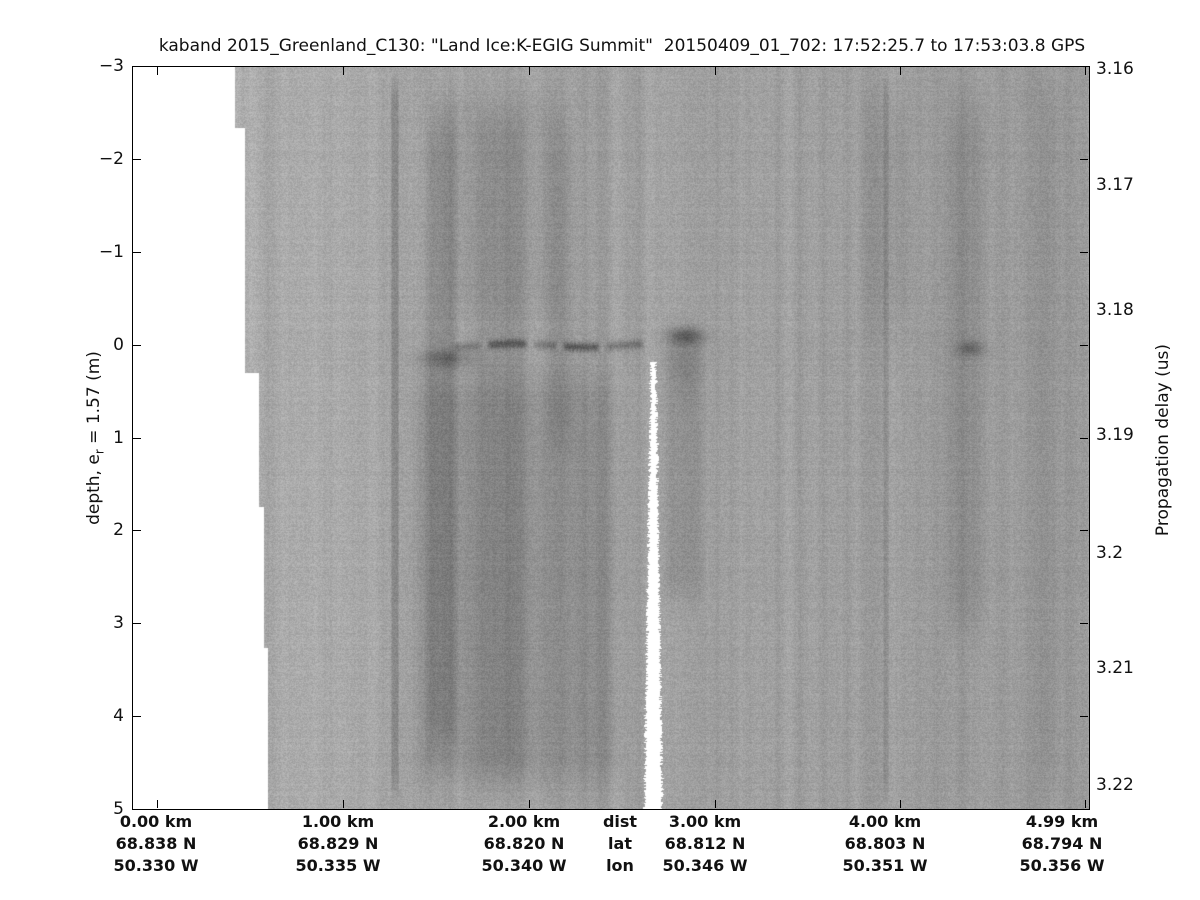 The image size is (1200, 900). Describe the element at coordinates (118, 623) in the screenshot. I see `left-tick-label: 3` at that location.